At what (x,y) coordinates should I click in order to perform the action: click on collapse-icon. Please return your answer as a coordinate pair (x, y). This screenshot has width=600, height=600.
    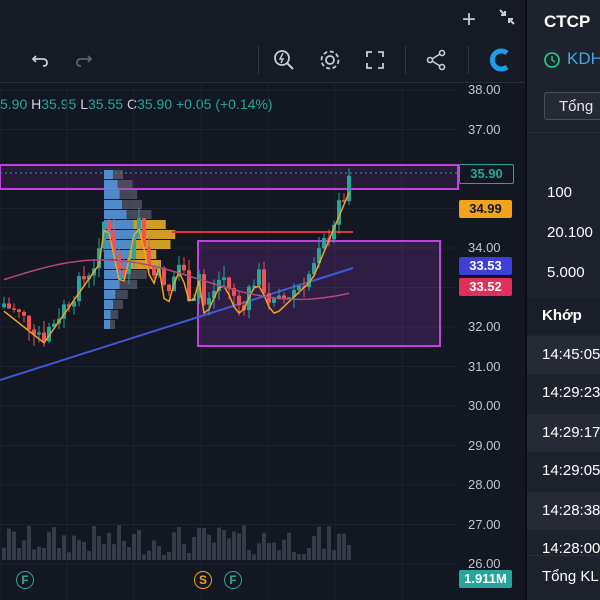
    Looking at the image, I should click on (507, 19).